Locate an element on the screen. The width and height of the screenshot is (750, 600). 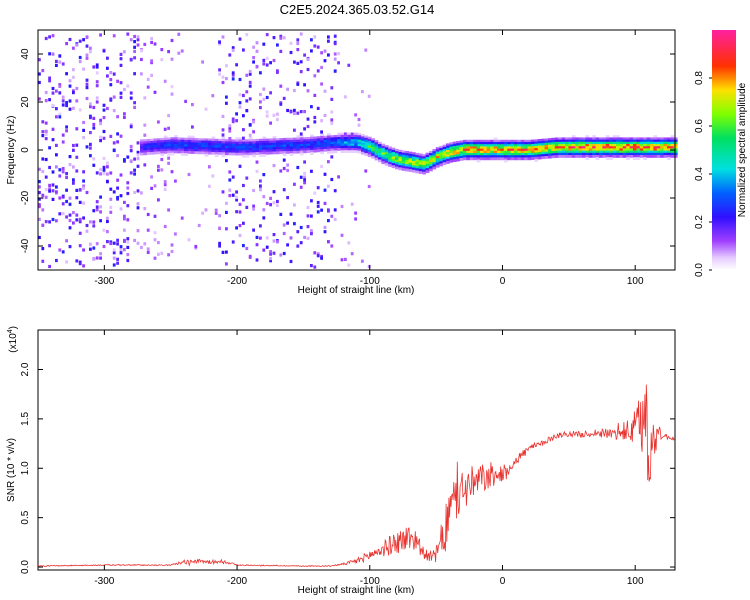
snr-multiplier-base: (x10 is located at coordinates (13, 343).